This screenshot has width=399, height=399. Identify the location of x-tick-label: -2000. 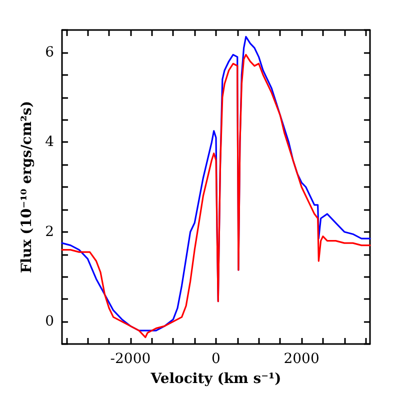
(130, 359).